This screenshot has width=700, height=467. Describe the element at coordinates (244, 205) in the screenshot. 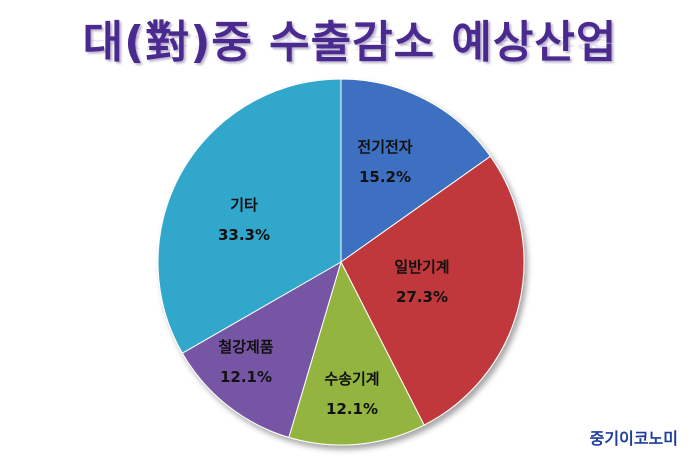

I see `slice-category-label: 기타` at that location.